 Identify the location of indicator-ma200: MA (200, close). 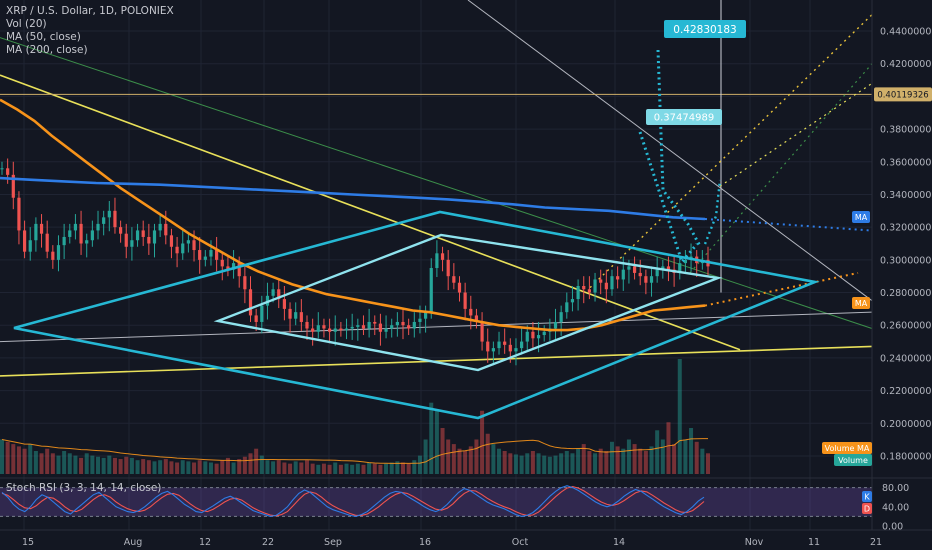
(47, 50).